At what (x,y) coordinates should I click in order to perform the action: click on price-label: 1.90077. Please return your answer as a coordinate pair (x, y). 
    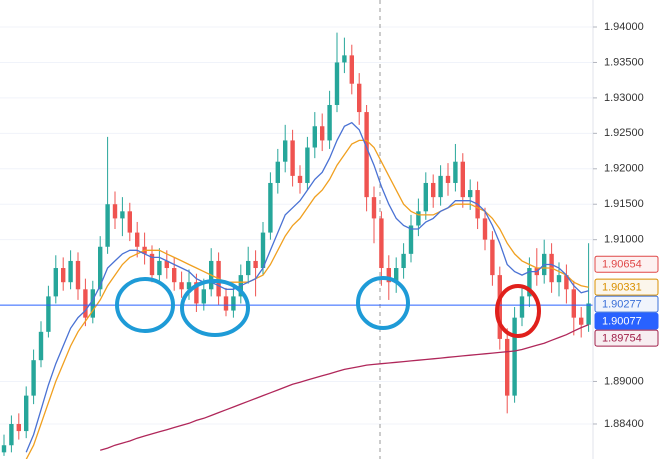
    Looking at the image, I should click on (622, 322).